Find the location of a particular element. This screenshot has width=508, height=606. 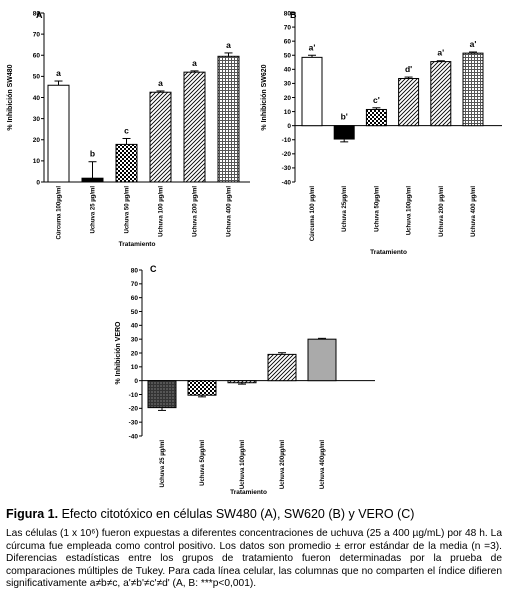

chart-0-y-tick-label: 30 is located at coordinates (37, 119).